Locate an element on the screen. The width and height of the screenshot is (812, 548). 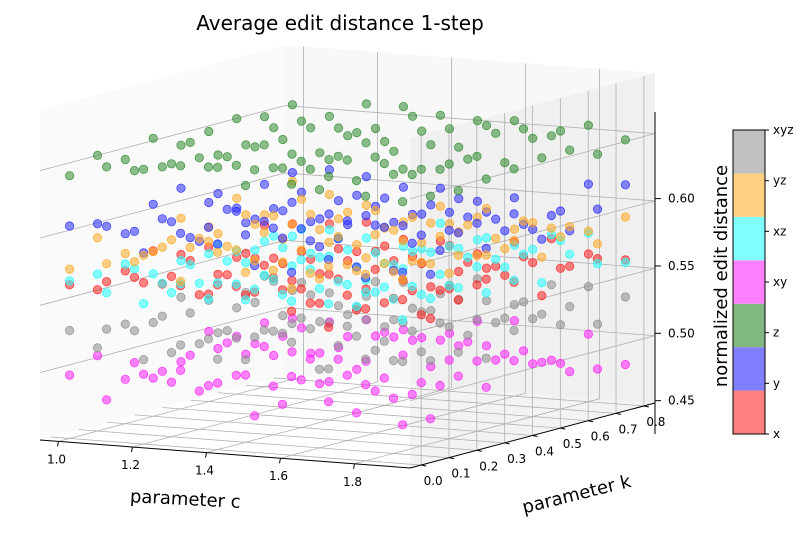
z-tick-label: 0.50 is located at coordinates (681, 333).